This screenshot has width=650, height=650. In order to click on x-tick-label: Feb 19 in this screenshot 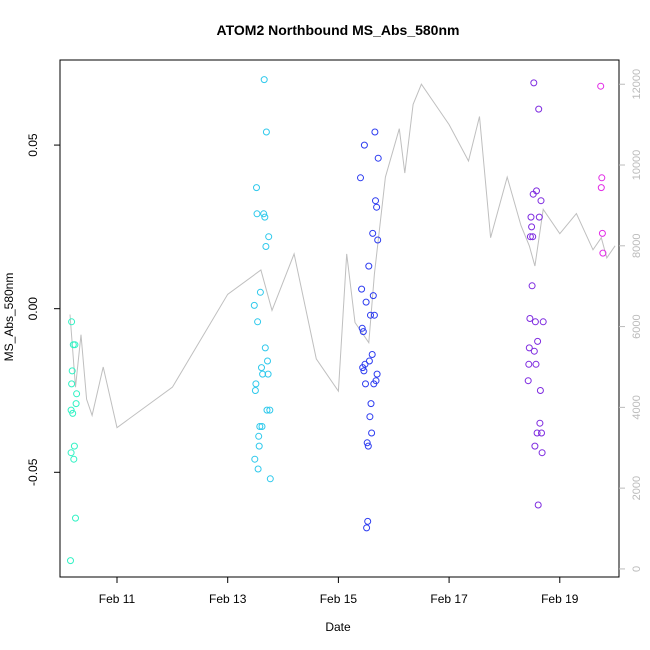, I will do `click(560, 599)`.